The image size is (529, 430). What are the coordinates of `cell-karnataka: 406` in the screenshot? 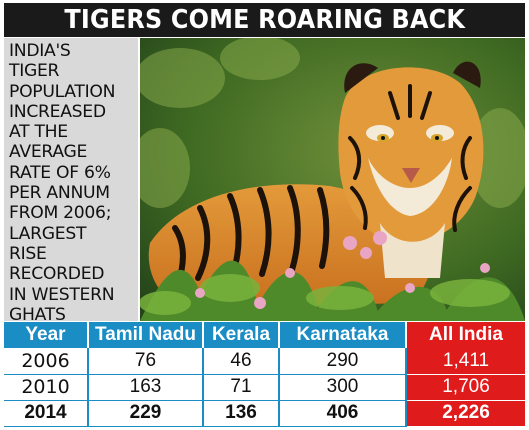 It's located at (343, 413).